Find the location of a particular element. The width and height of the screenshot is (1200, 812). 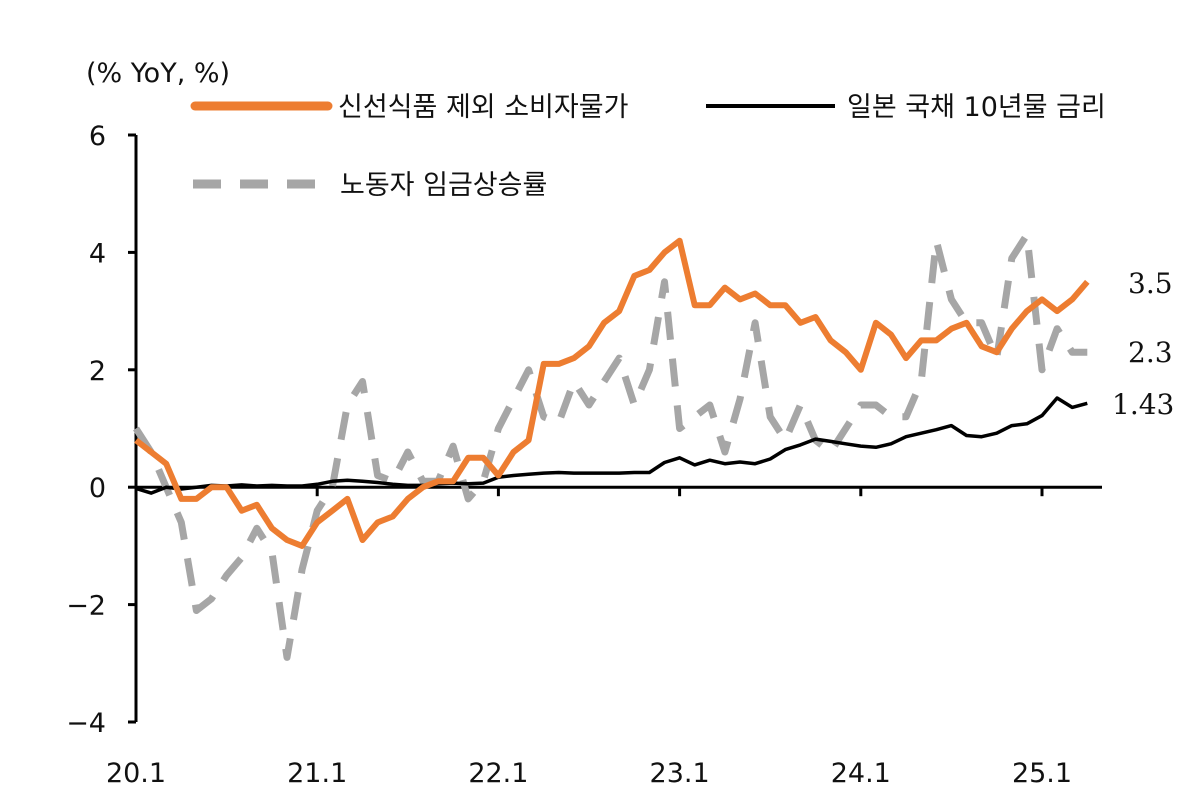

unit-label: (% YoY, %) is located at coordinates (158, 73).